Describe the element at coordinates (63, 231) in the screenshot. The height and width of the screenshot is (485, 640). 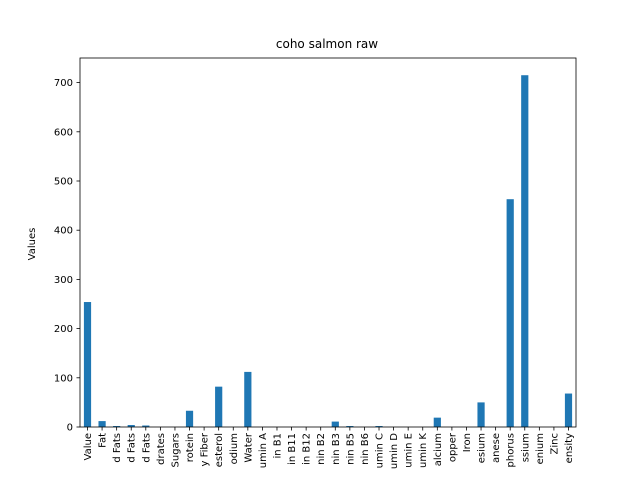
I see `y-tick-label: 400` at that location.